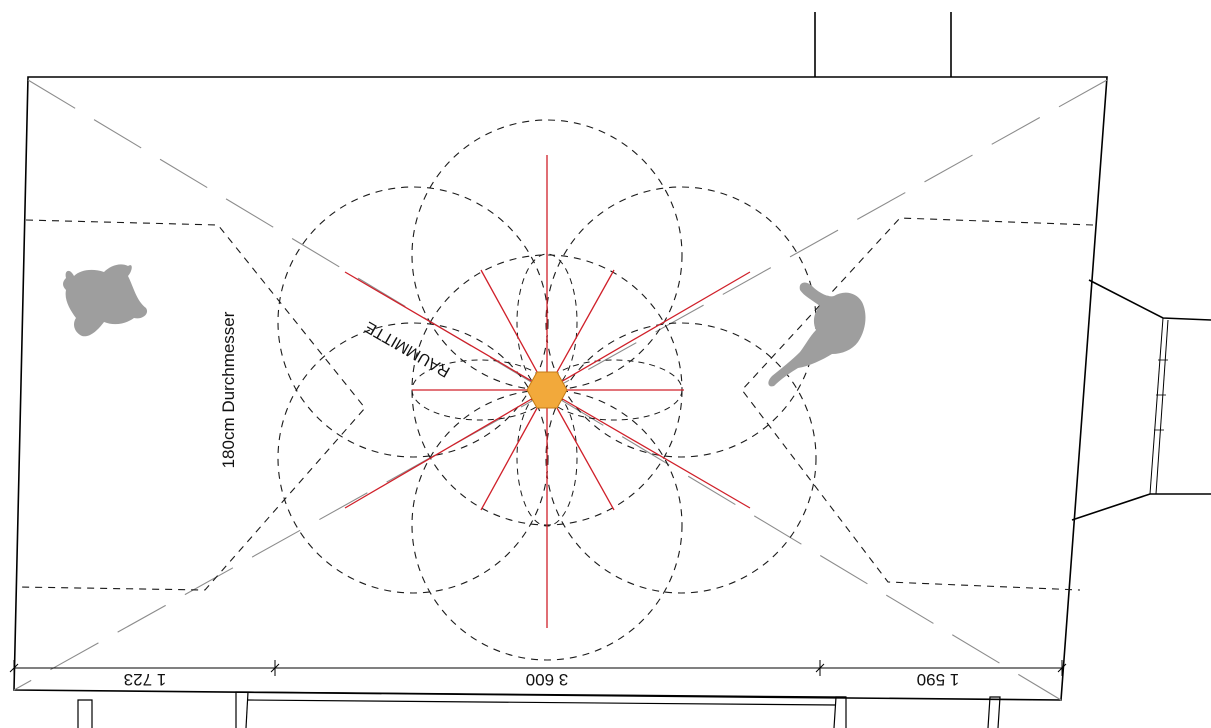  Describe the element at coordinates (547, 679) in the screenshot. I see `dimension-label-center: 3 600` at that location.